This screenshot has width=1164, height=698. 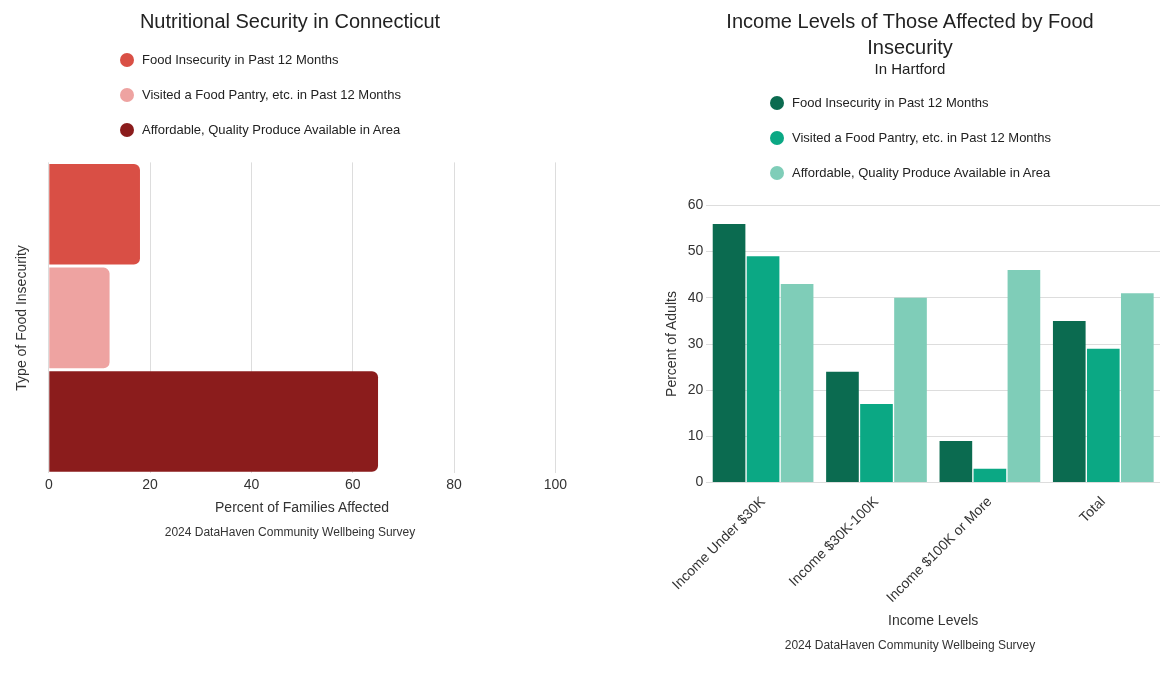 I want to click on y-axis-title: Percent of Adults, so click(x=671, y=344).